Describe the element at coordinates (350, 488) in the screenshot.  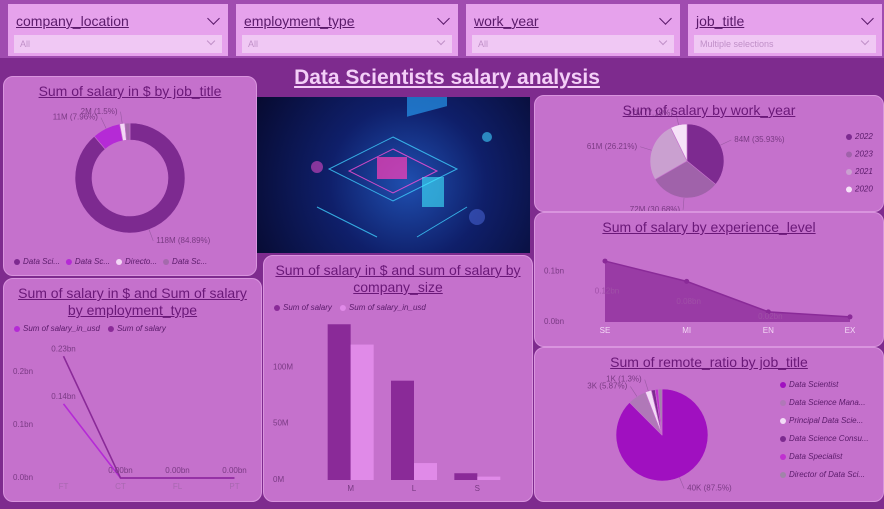
I see `x-tick-label: M` at that location.